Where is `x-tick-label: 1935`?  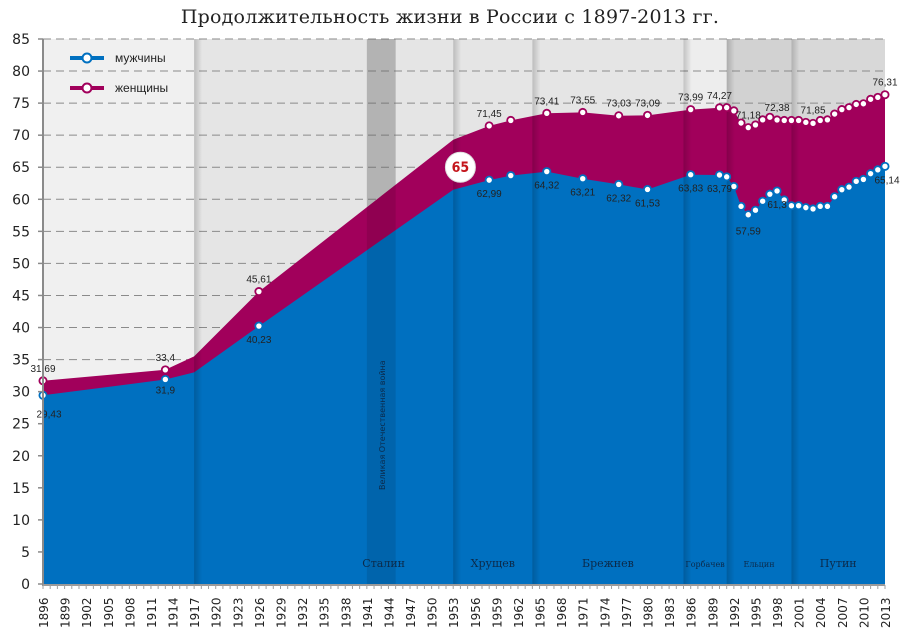 x-tick-label: 1935 is located at coordinates (325, 612).